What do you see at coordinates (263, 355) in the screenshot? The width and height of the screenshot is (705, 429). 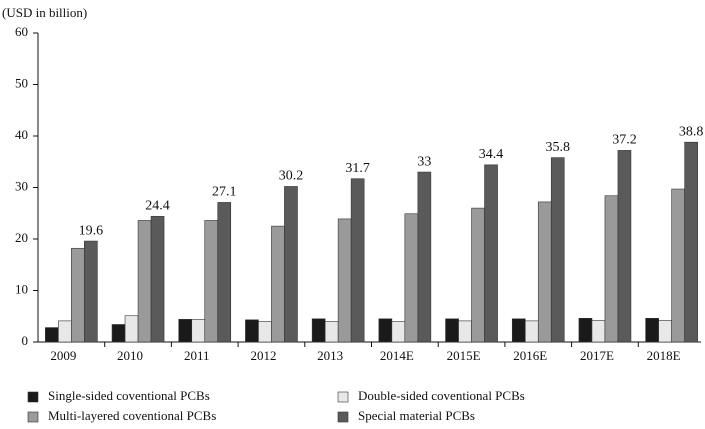 I see `x-tick-label: 2012` at bounding box center [263, 355].